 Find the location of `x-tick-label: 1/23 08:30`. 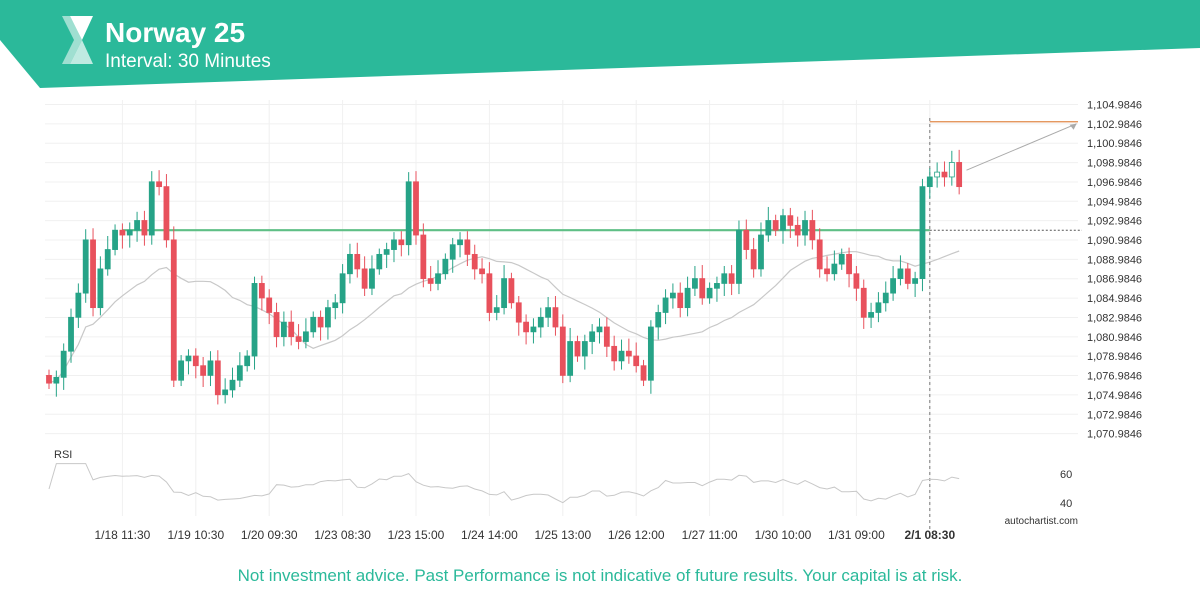

x-tick-label: 1/23 08:30 is located at coordinates (342, 535).